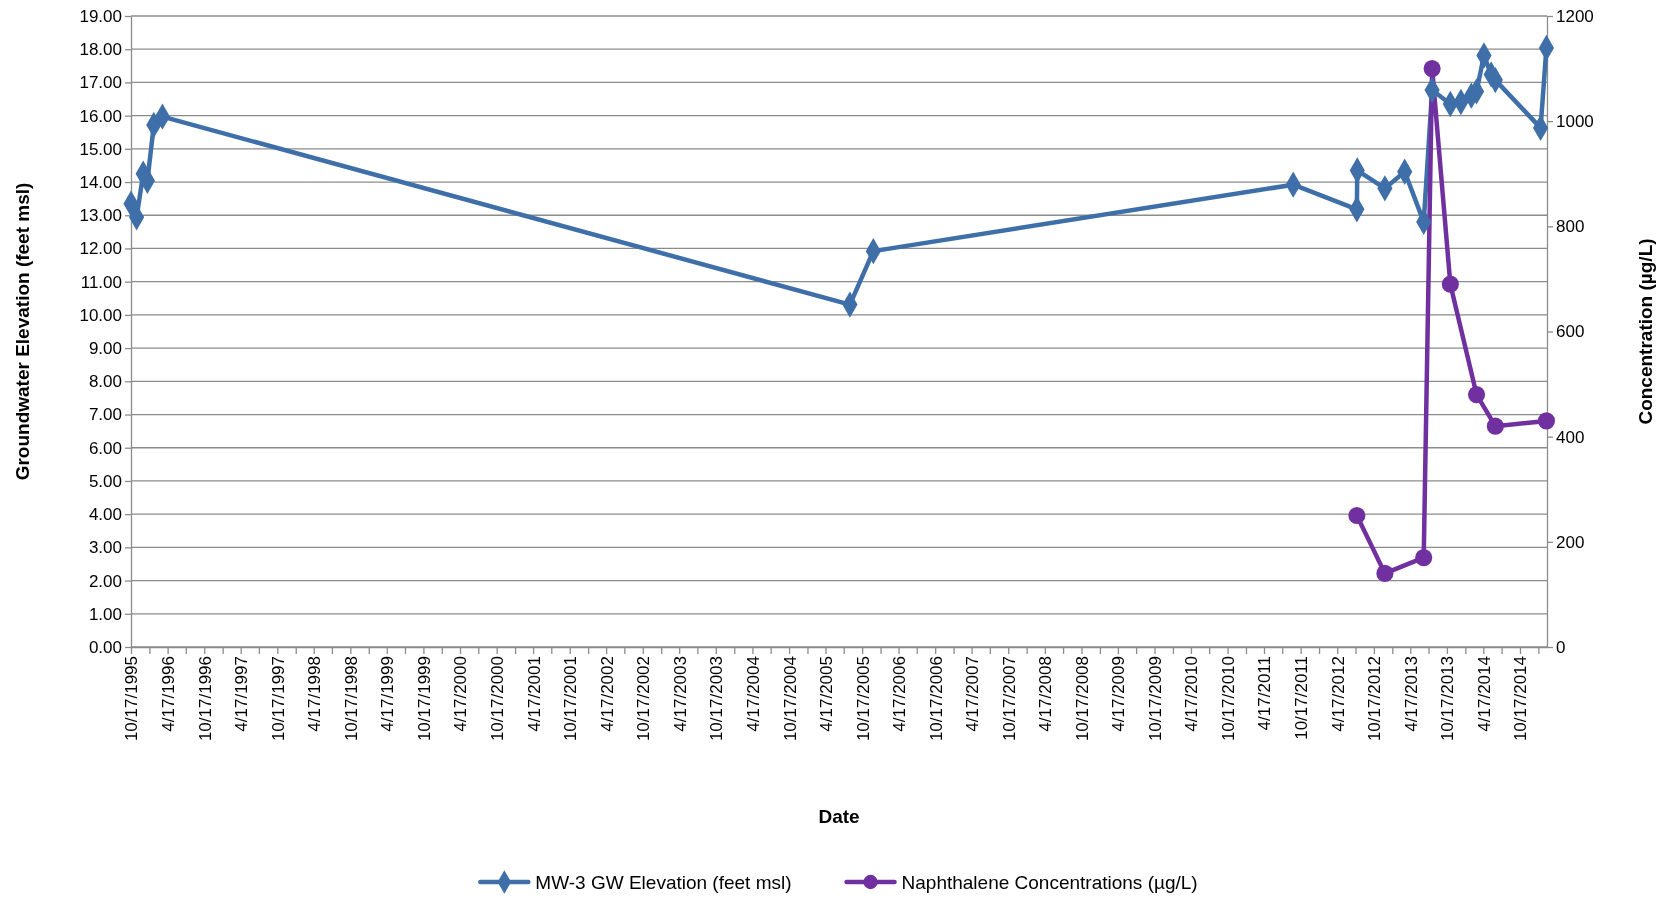 The height and width of the screenshot is (898, 1671). Describe the element at coordinates (461, 694) in the screenshot. I see `x-tick-label: 4/17/2000` at that location.